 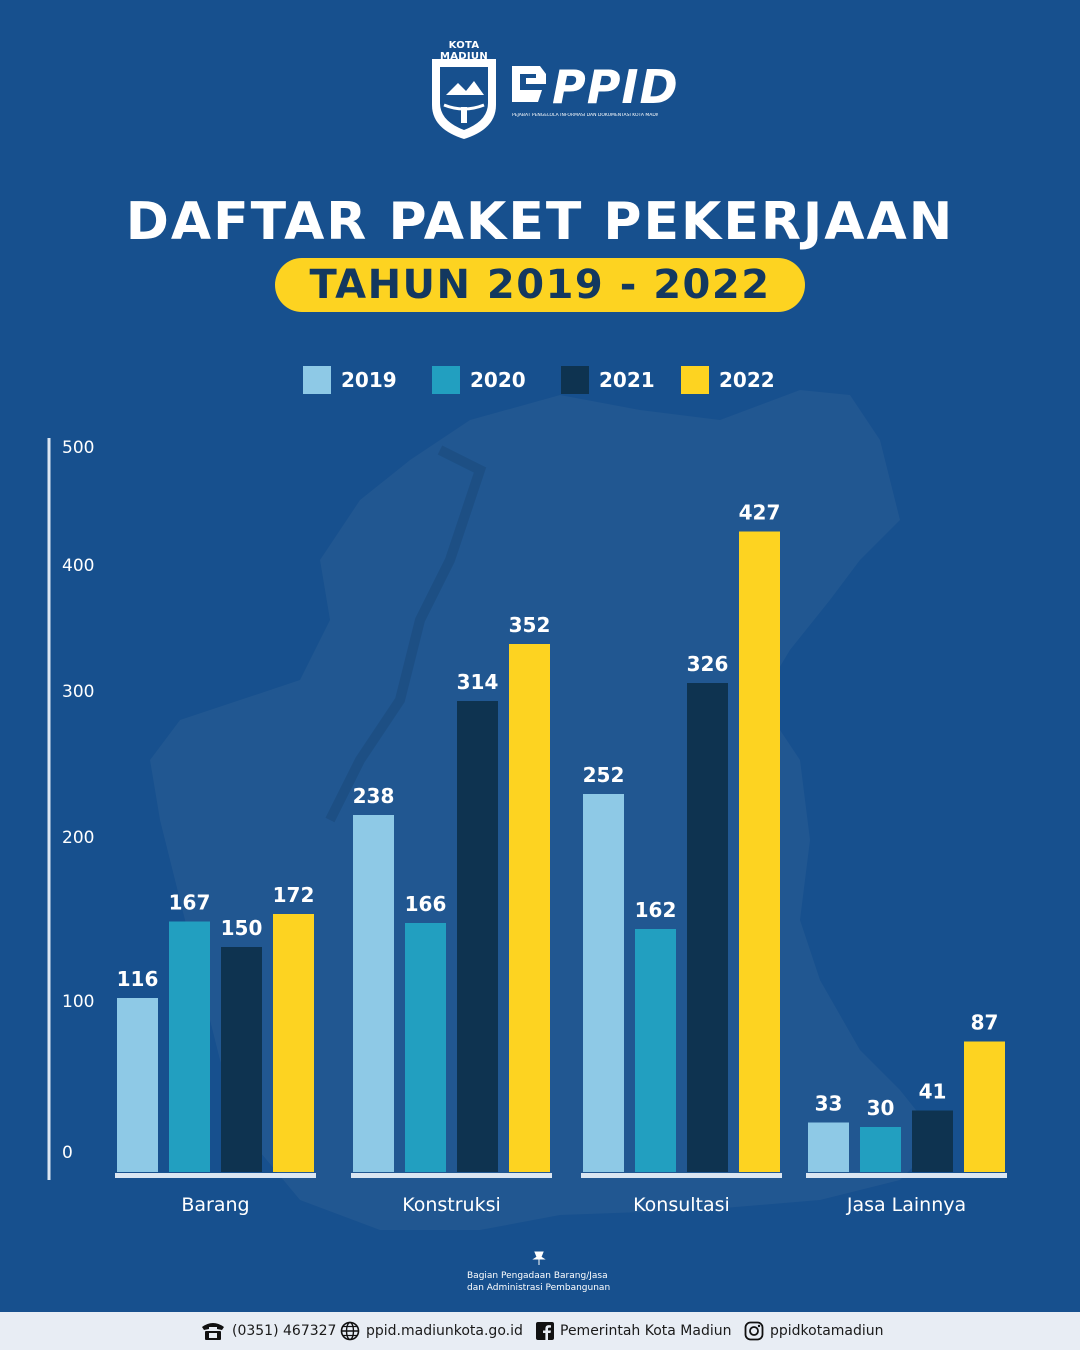 I want to click on instagram-handle: ppidkotamadiun, so click(x=827, y=1331).